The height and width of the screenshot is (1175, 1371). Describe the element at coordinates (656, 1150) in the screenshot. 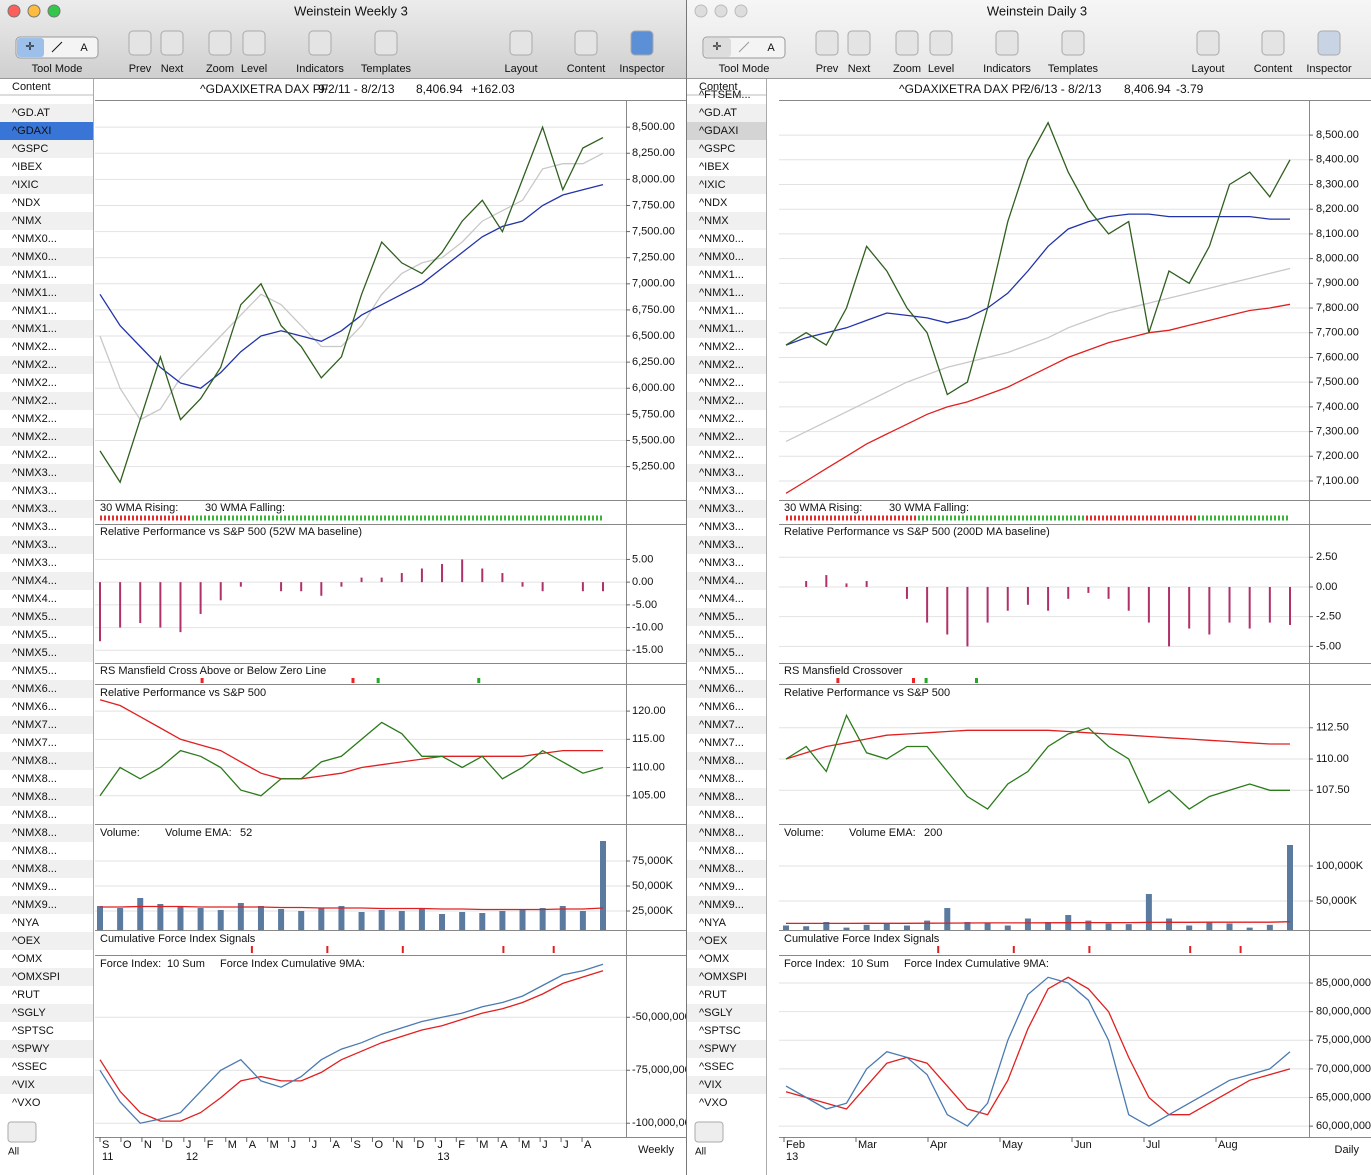

I see `period-label: Weekly` at that location.